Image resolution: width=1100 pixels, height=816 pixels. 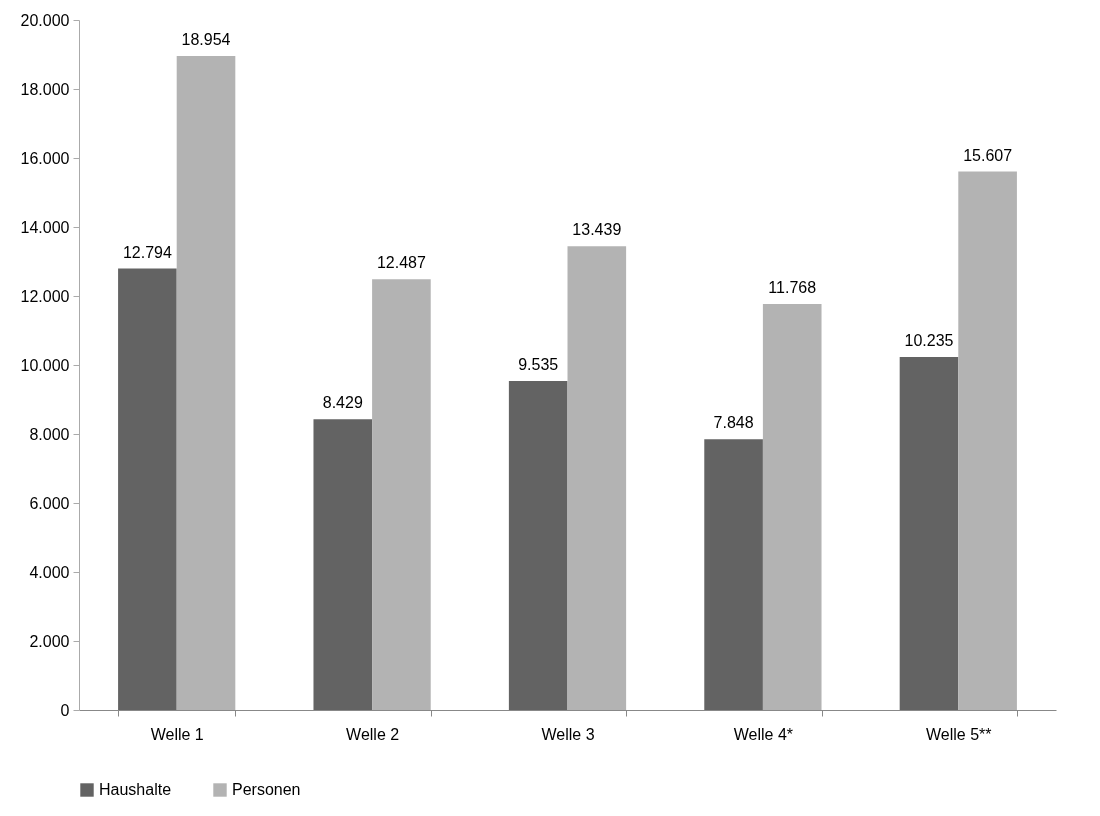 I want to click on data-label: 10.235, so click(x=929, y=340).